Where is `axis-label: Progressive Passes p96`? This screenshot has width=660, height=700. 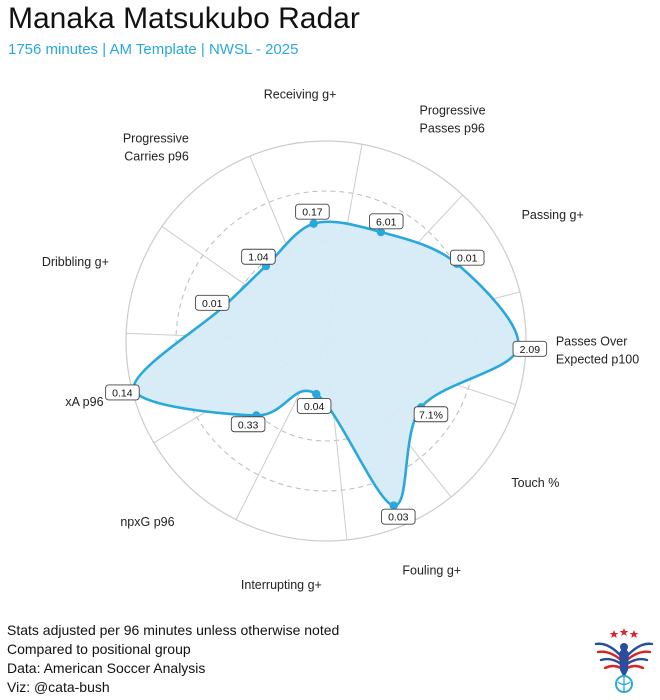 axis-label: Progressive Passes p96 is located at coordinates (453, 119).